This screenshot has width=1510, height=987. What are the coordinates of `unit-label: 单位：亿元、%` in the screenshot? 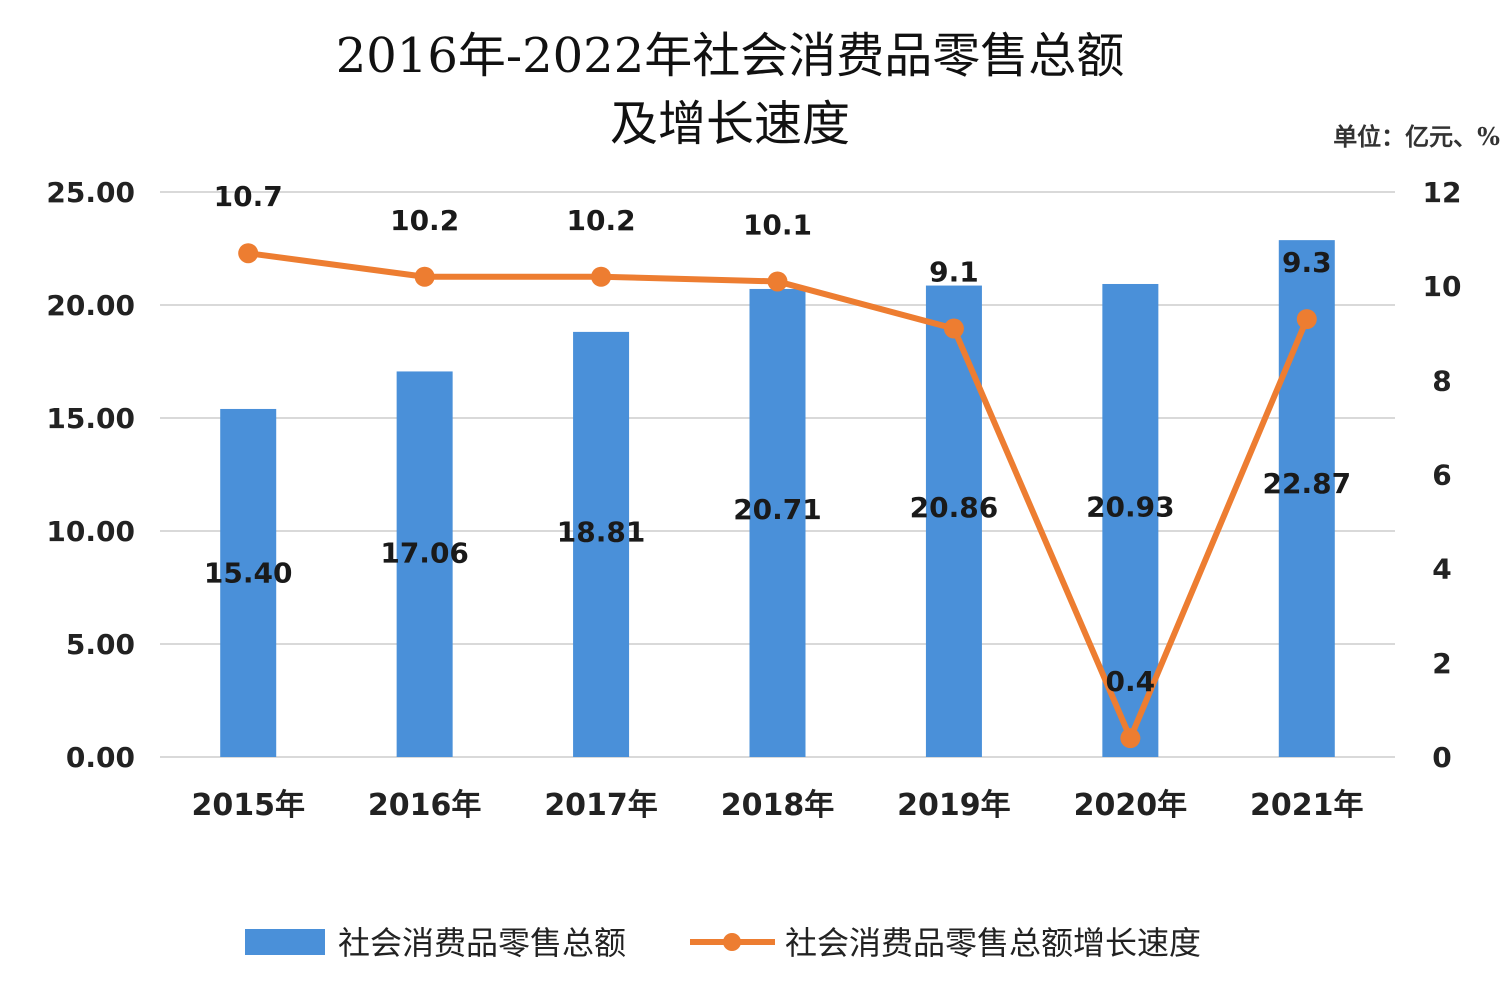 It's located at (1416, 136).